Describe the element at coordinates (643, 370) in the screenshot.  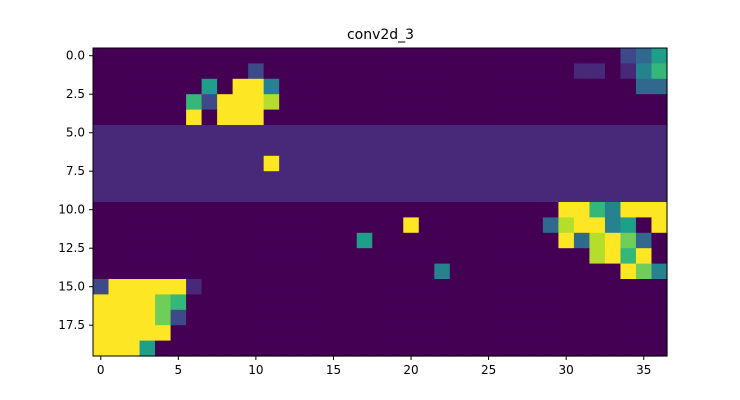
I see `x-tick-label: 35` at that location.